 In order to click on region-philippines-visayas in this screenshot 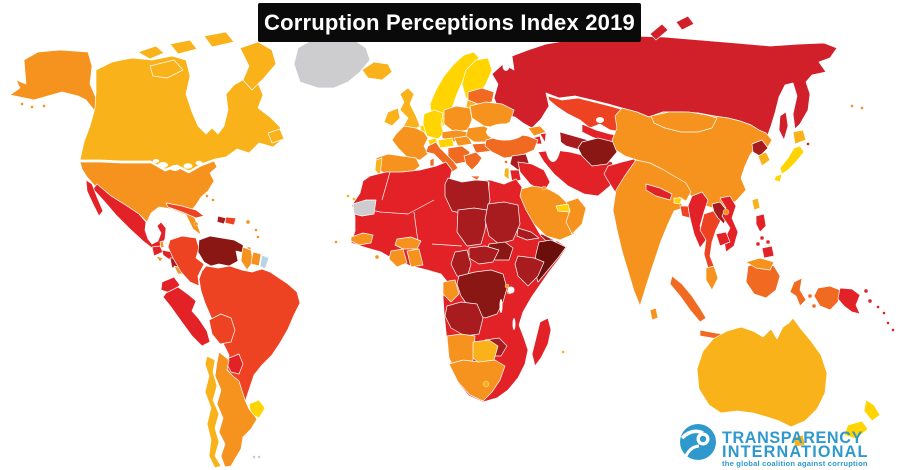, I will do `click(762, 238)`.